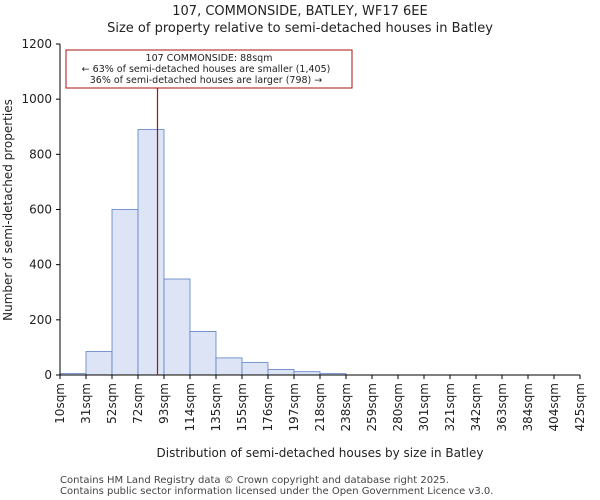 The height and width of the screenshot is (500, 600). I want to click on x-tick-label: 404sqm, so click(554, 407).